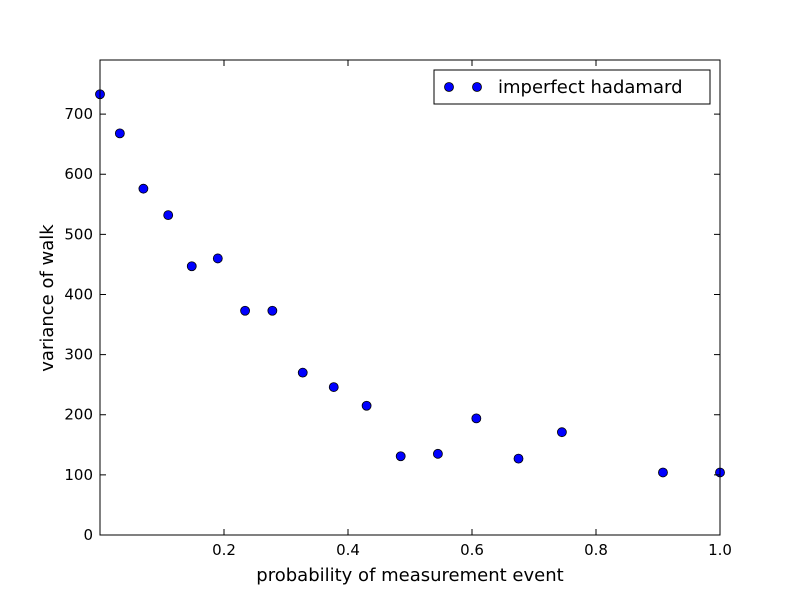 The height and width of the screenshot is (599, 800). What do you see at coordinates (78, 234) in the screenshot?
I see `y-tick-label: 500` at bounding box center [78, 234].